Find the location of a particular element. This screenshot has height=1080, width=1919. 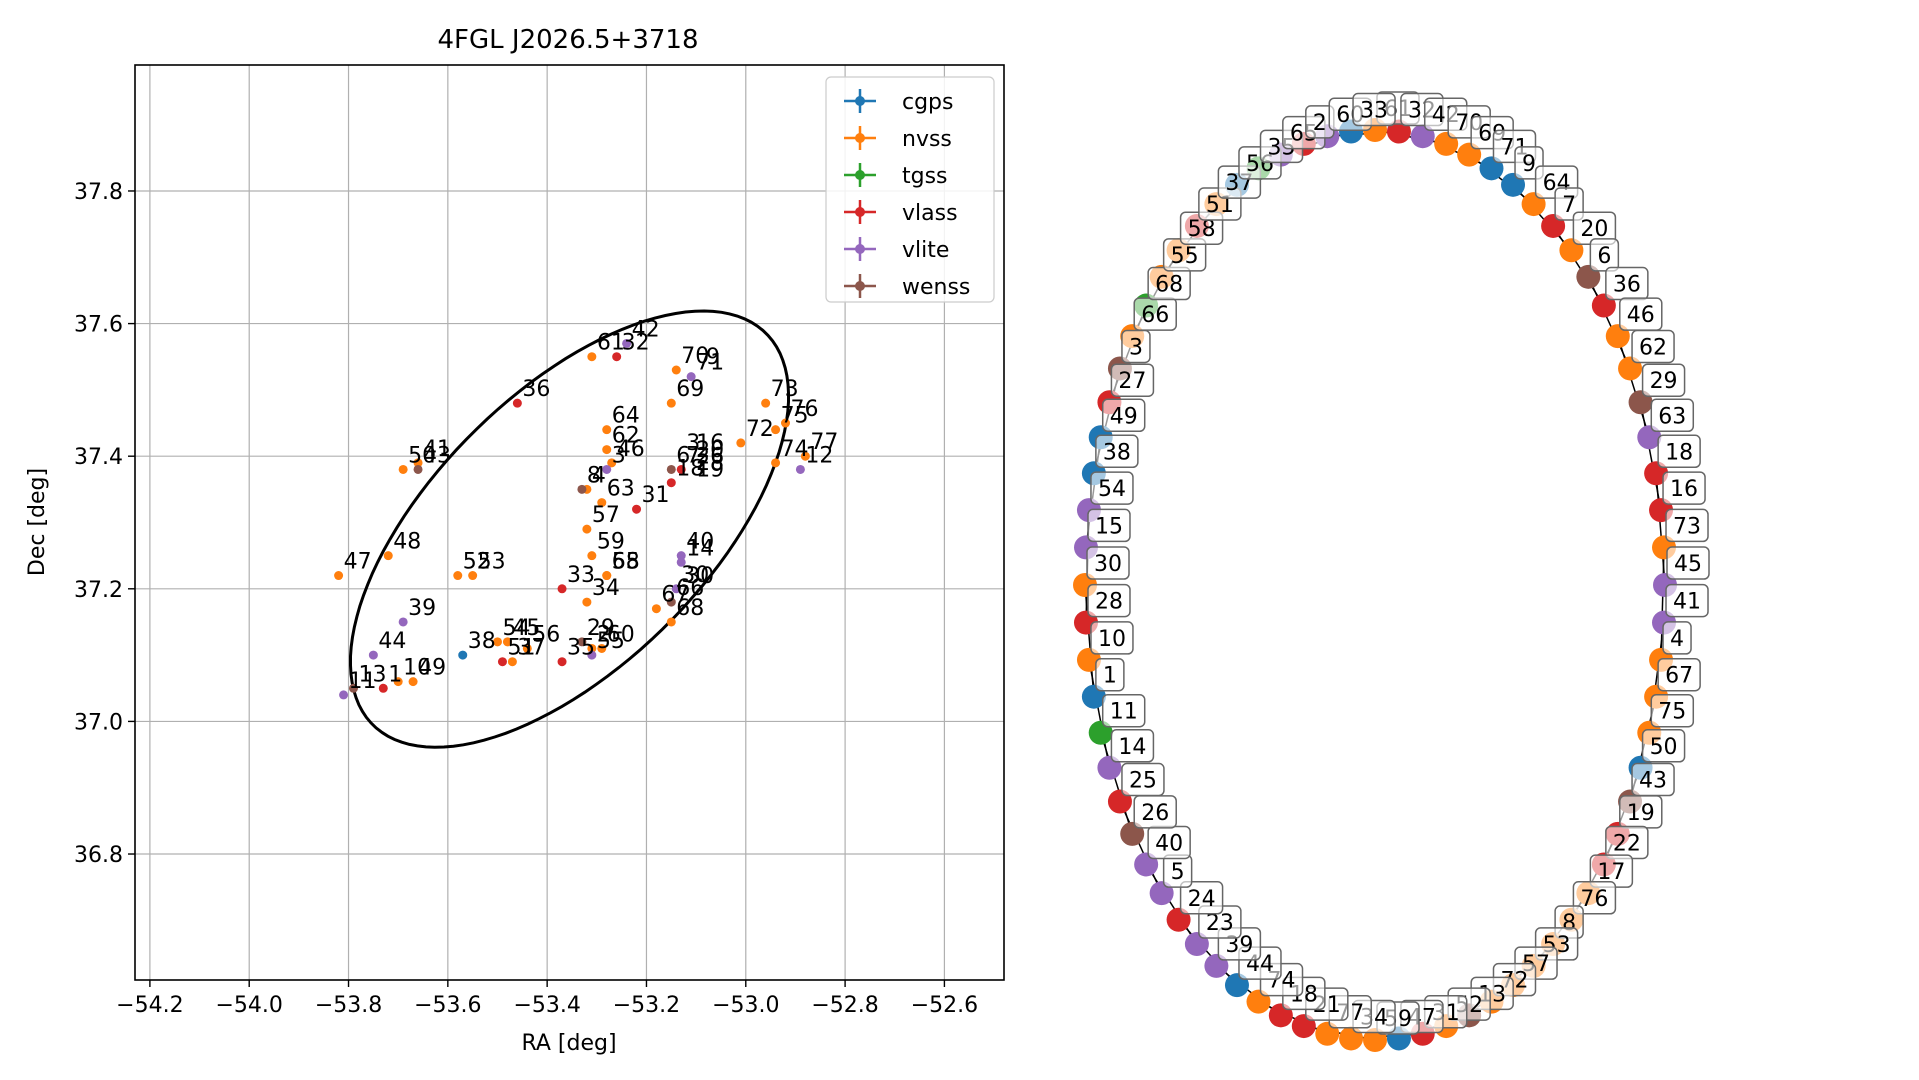

graph-node-label: 5 is located at coordinates (1177, 871).